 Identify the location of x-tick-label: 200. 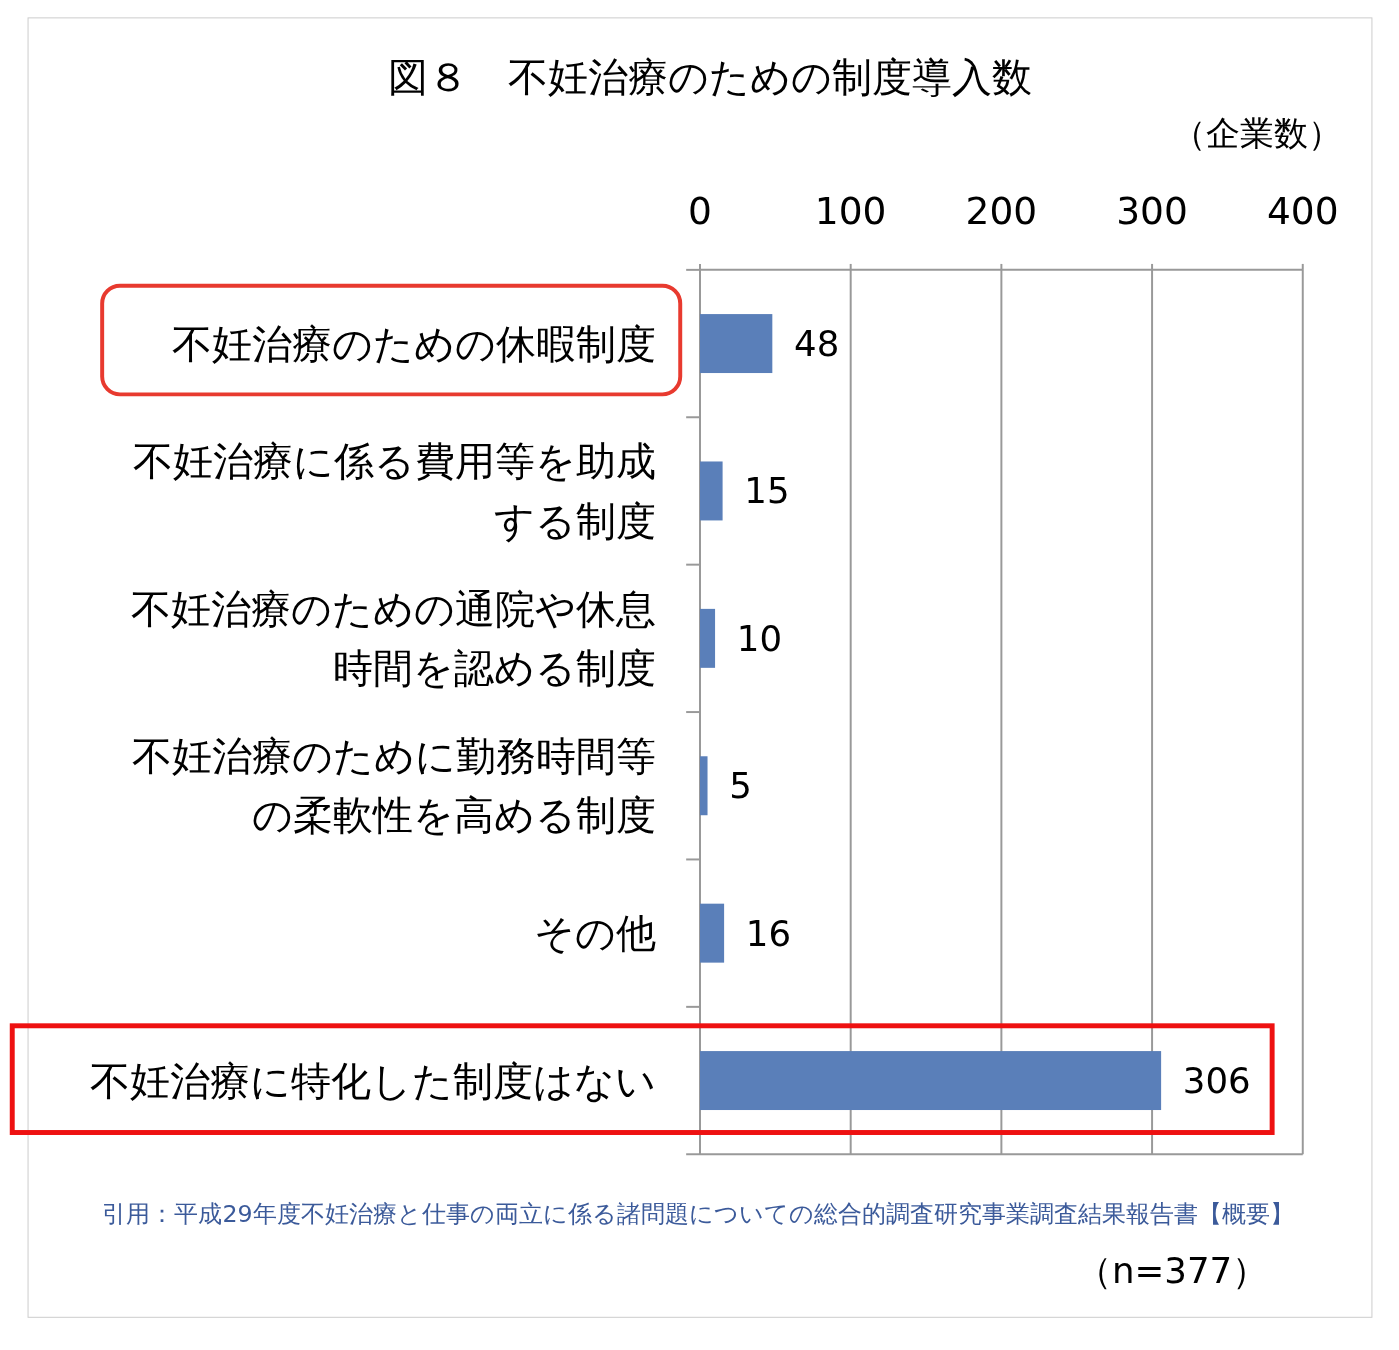
(1001, 210).